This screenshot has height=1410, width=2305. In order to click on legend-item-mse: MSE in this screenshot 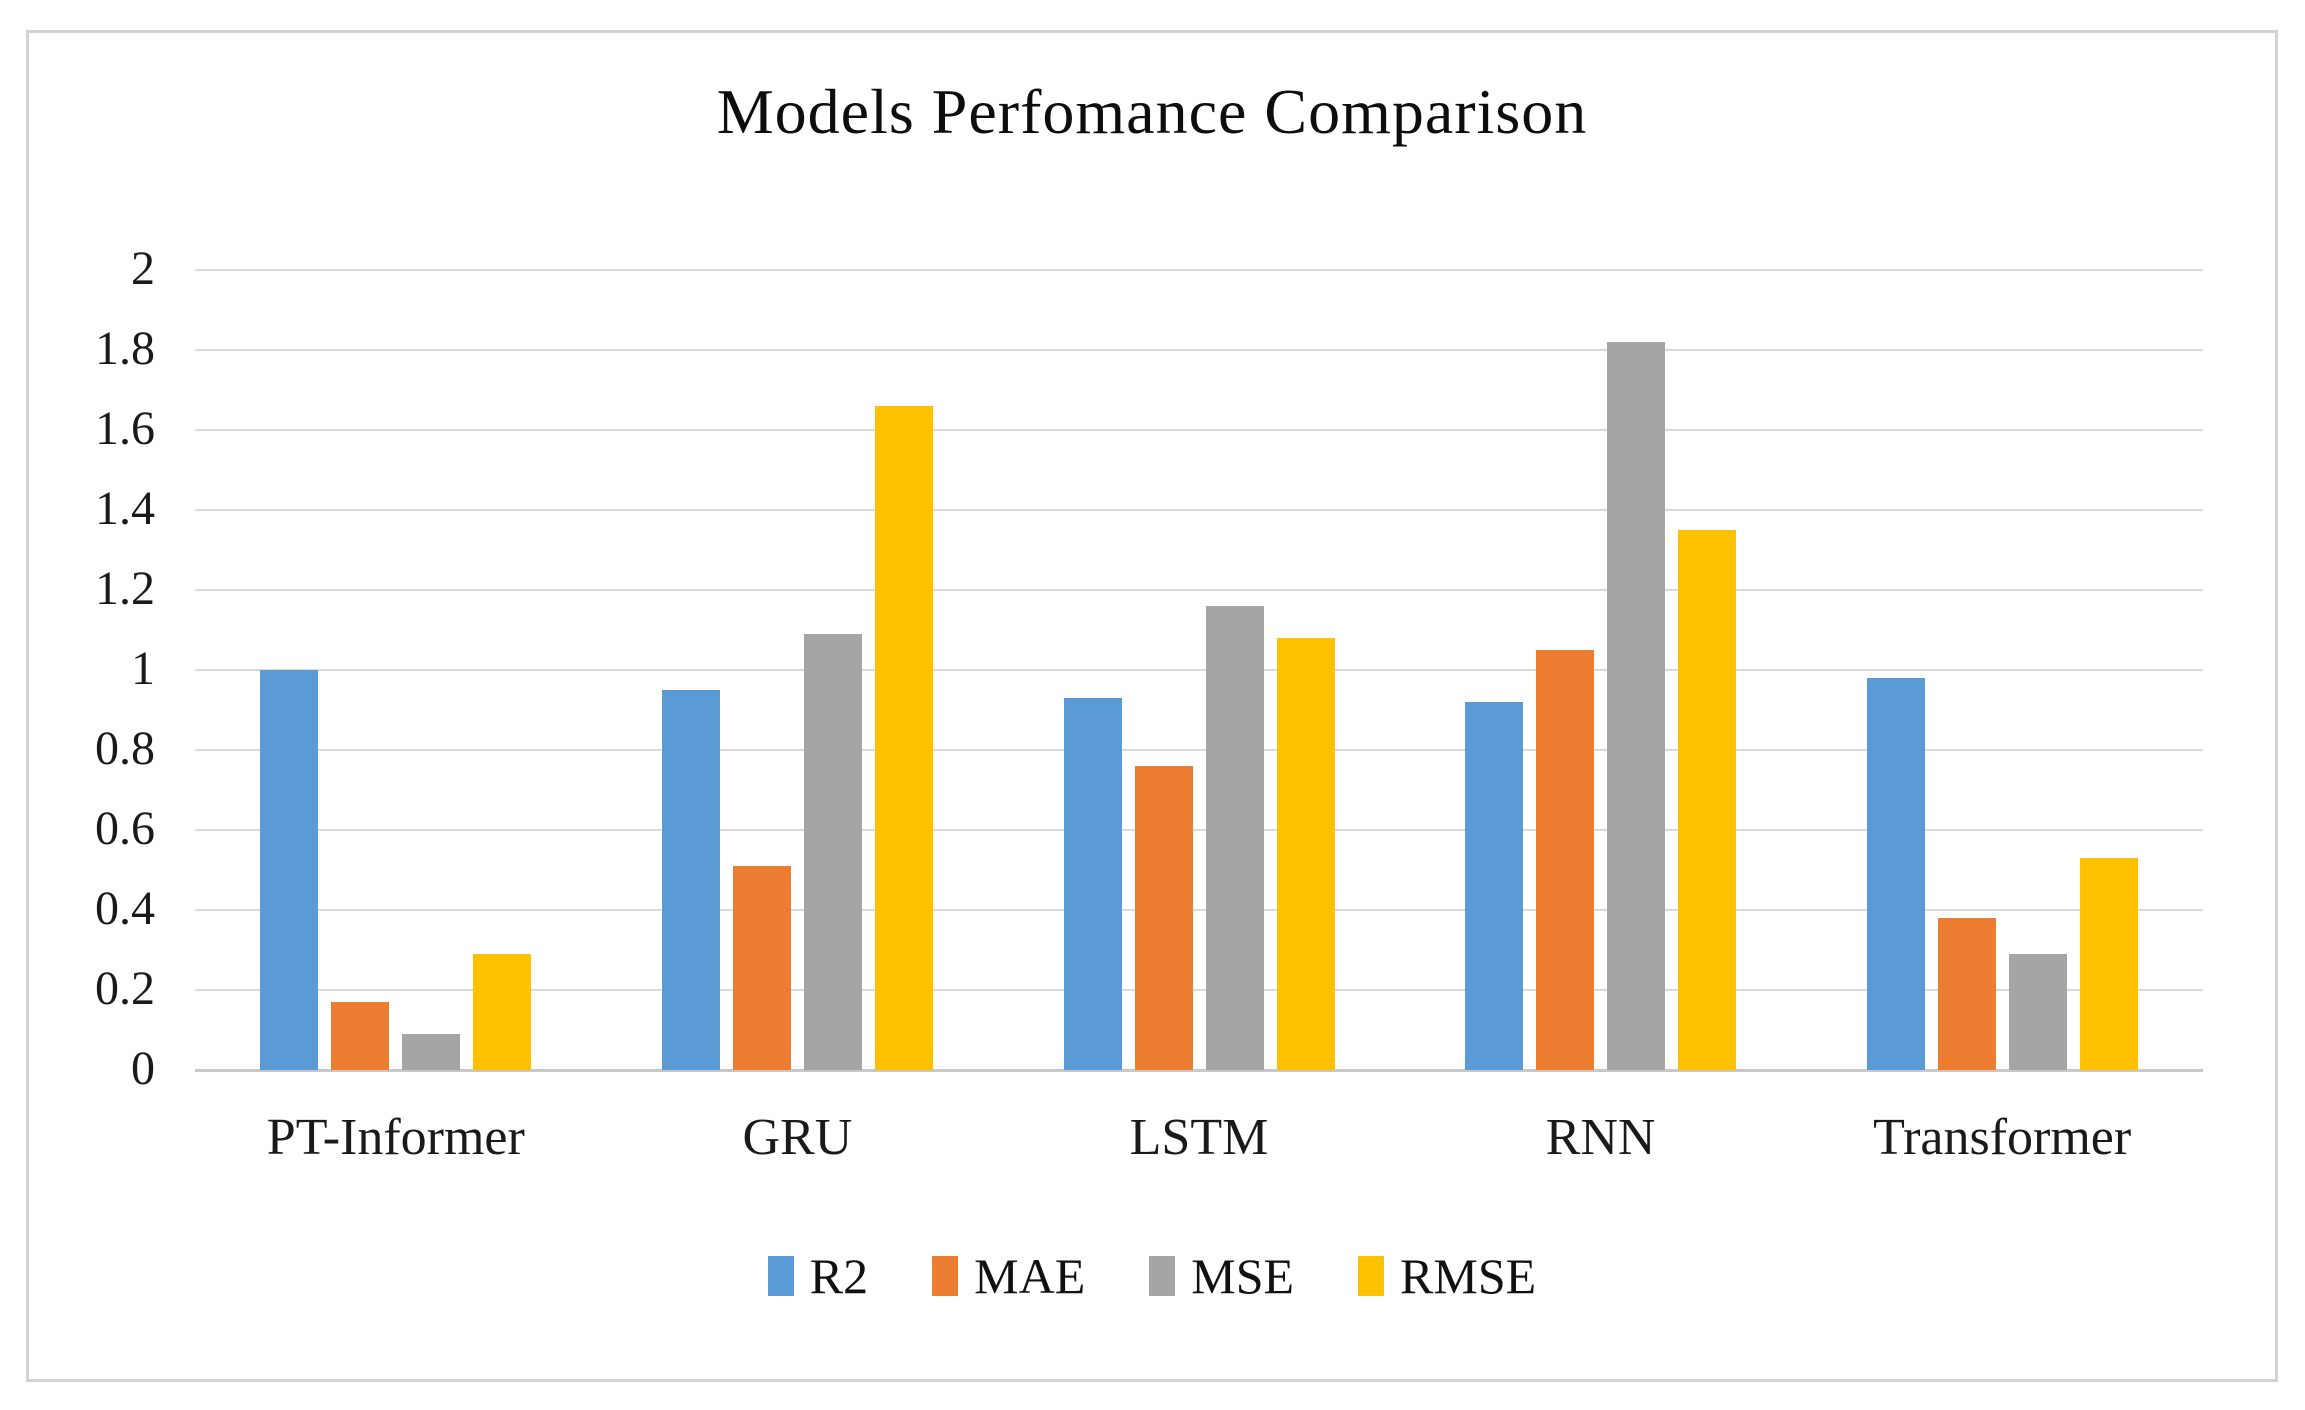, I will do `click(1221, 1276)`.